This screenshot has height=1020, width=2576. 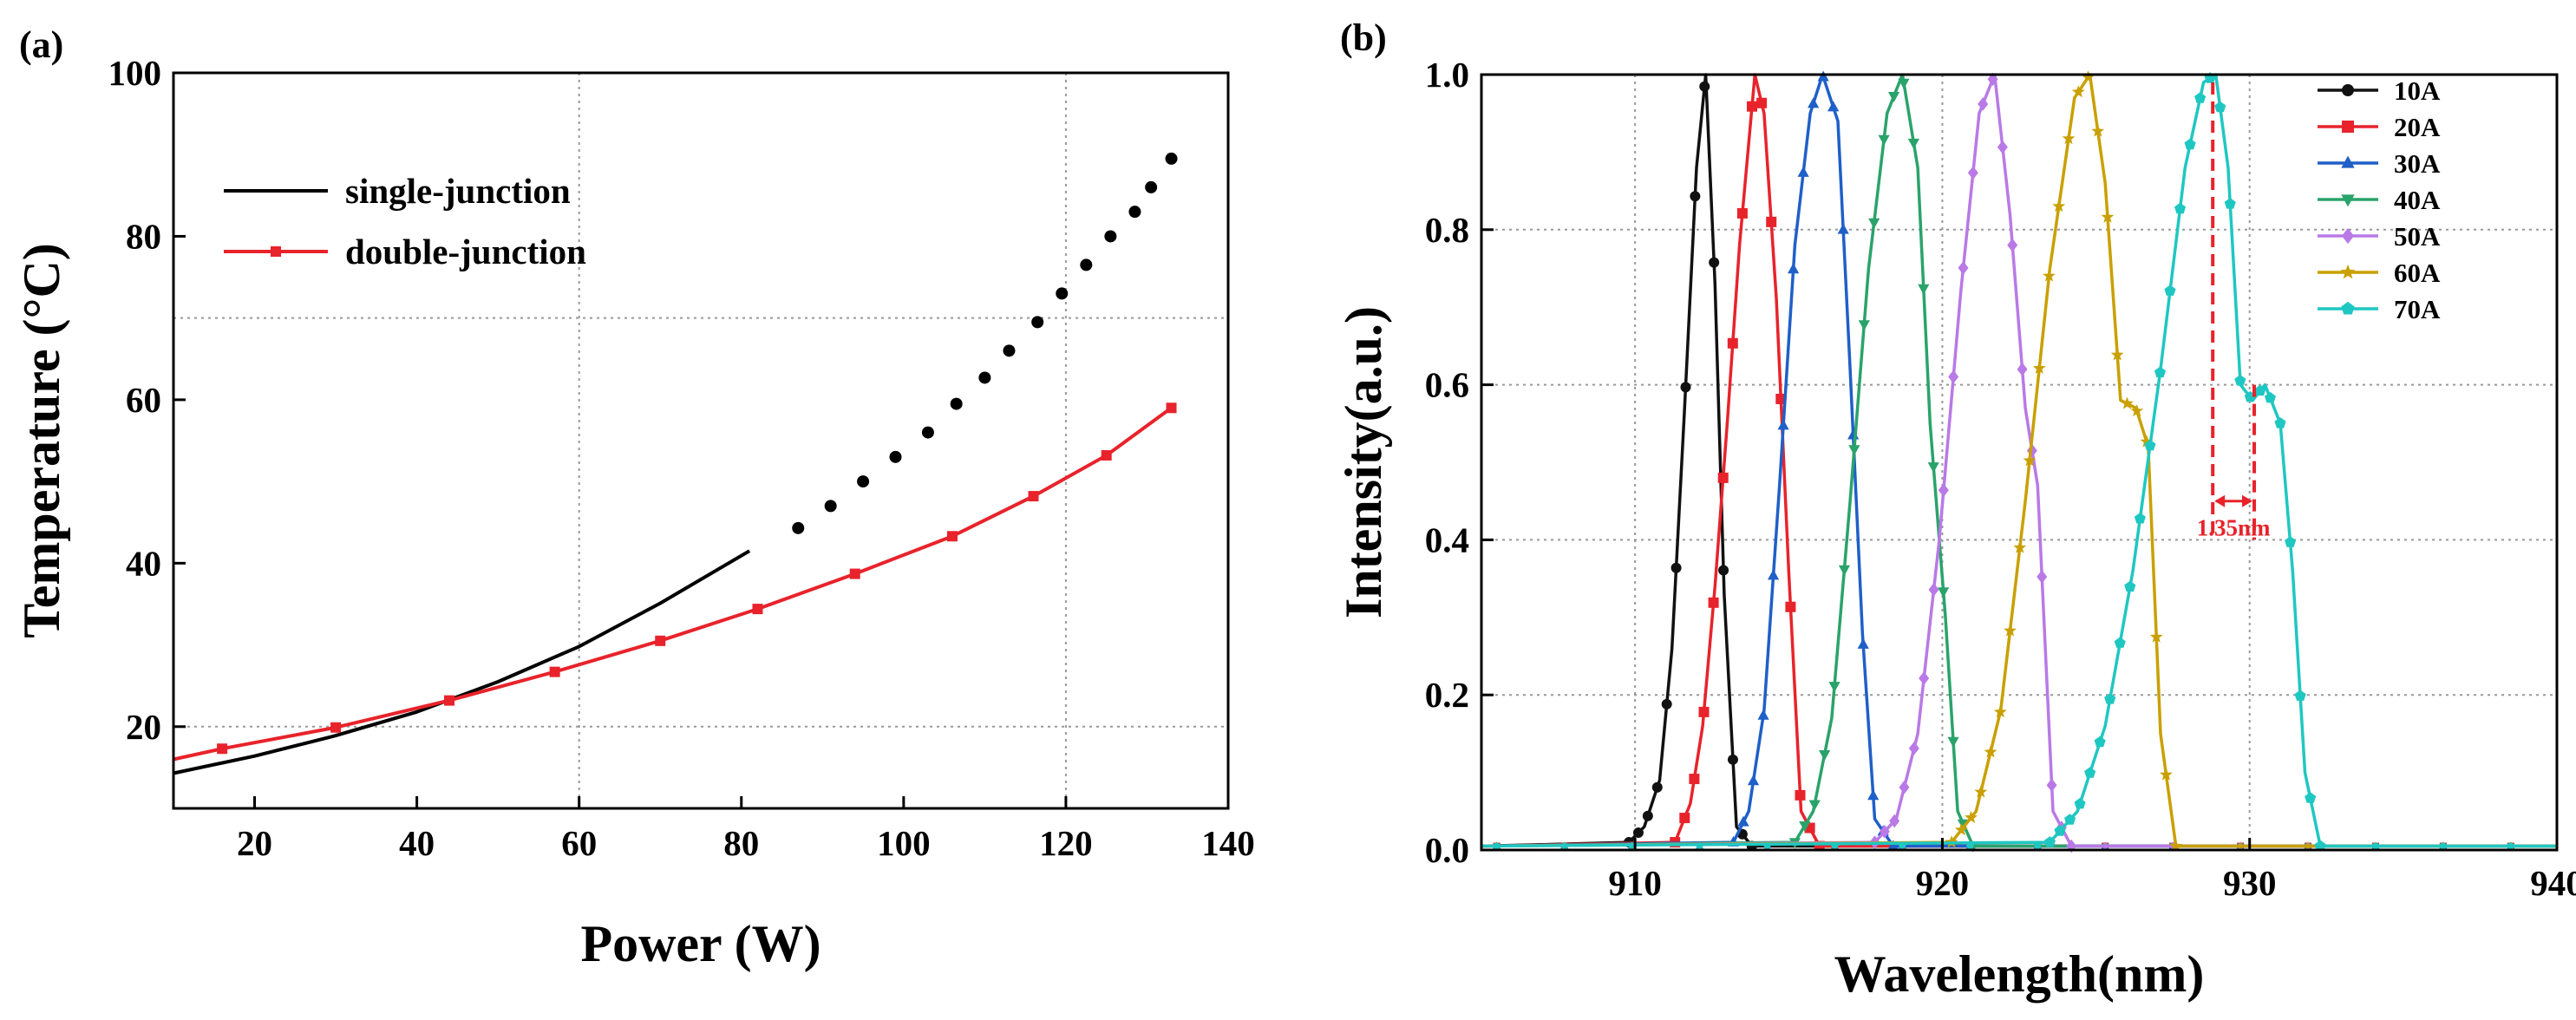 I want to click on annotation-arrowhead-left, so click(x=2220, y=500).